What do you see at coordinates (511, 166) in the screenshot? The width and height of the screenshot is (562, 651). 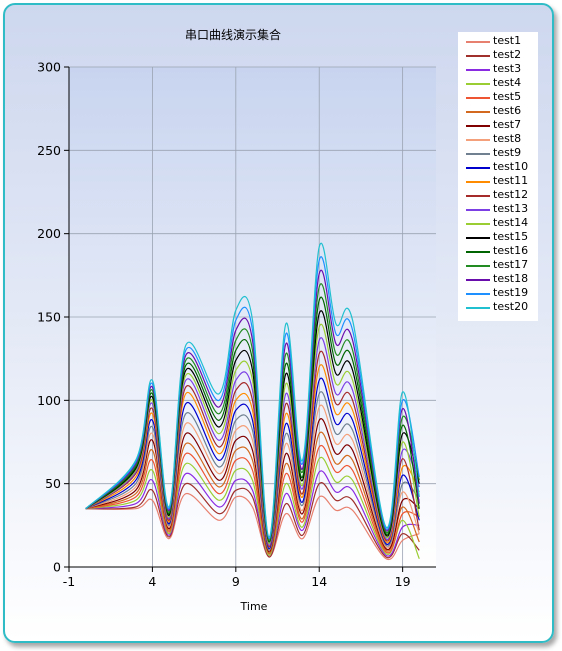 I see `legend-label: test10` at bounding box center [511, 166].